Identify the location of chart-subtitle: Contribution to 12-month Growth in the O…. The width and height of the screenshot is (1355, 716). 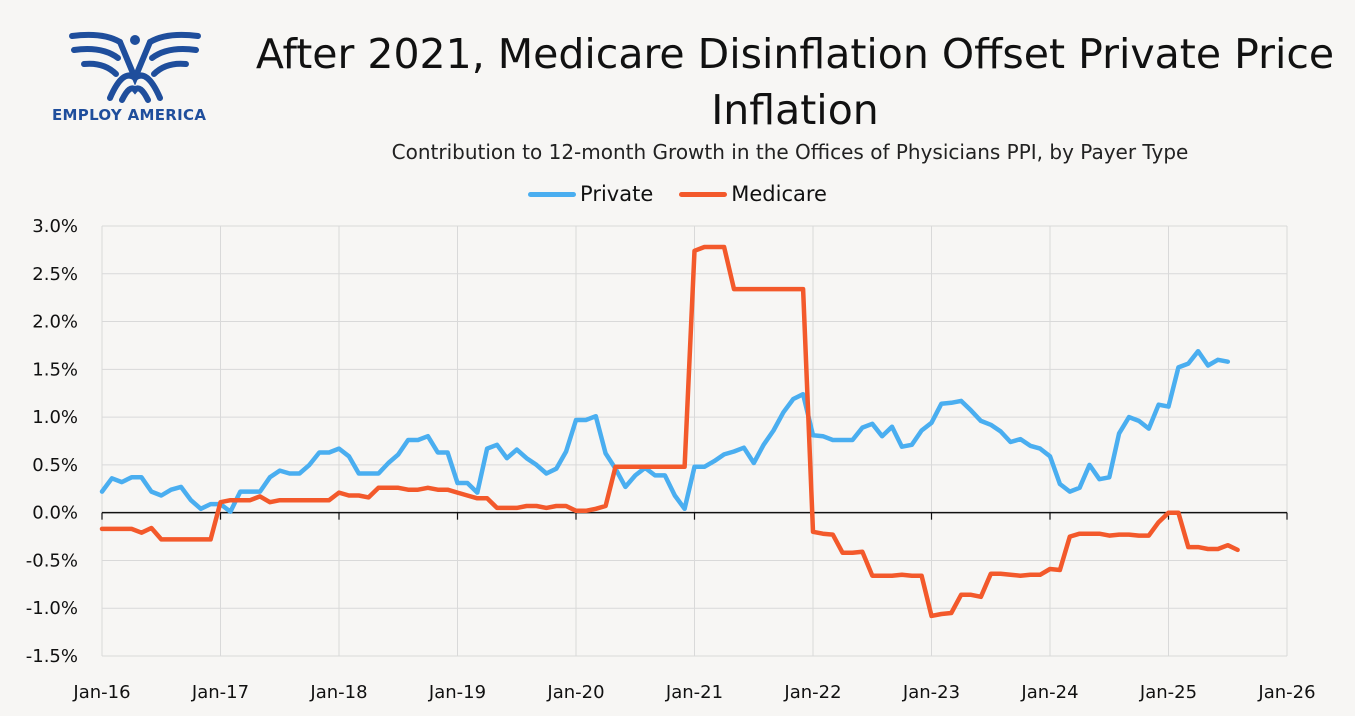
(790, 152).